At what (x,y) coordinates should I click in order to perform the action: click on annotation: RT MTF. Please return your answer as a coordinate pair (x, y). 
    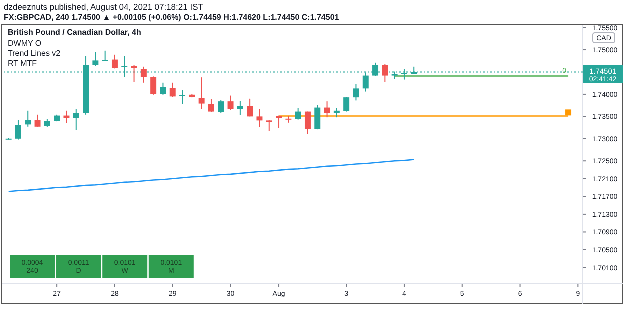
    Looking at the image, I should click on (23, 63).